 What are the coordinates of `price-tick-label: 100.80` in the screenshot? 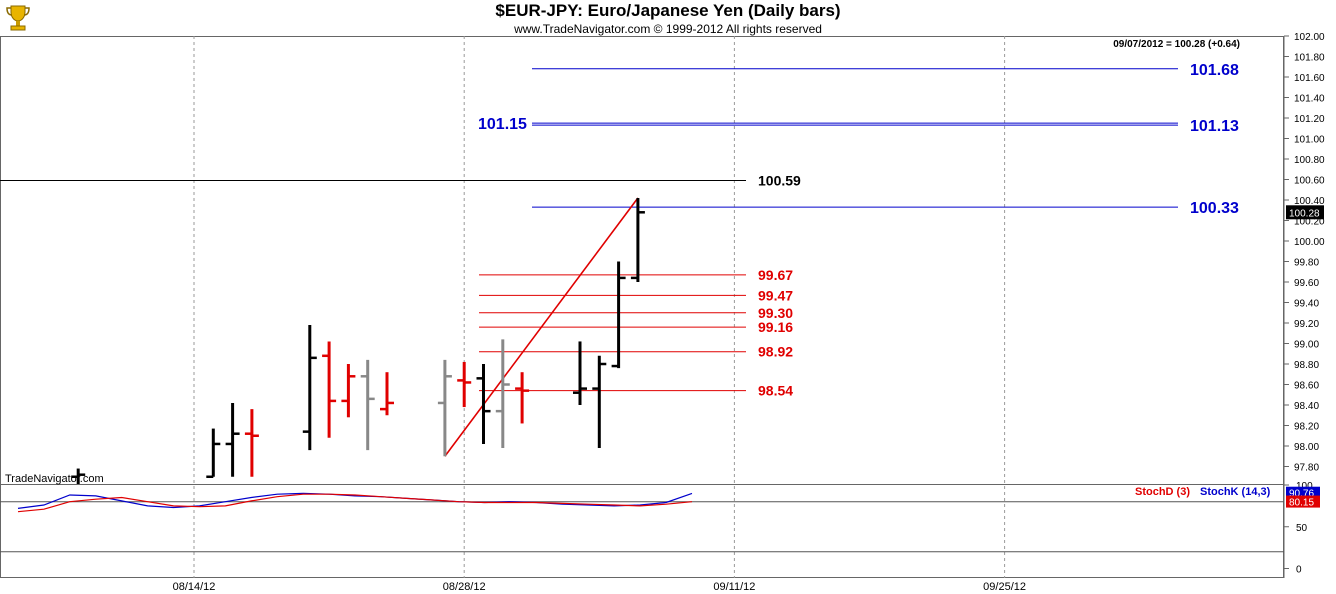 It's located at (1309, 160).